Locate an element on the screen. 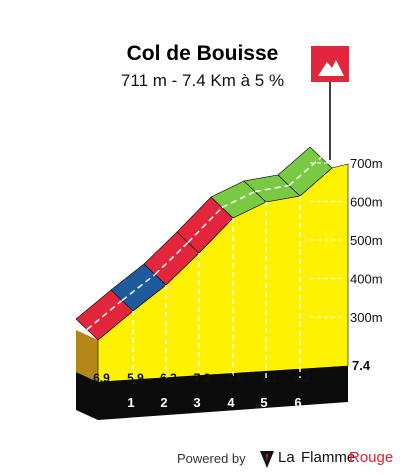  chart-title: Col de Bouisse is located at coordinates (202, 53).